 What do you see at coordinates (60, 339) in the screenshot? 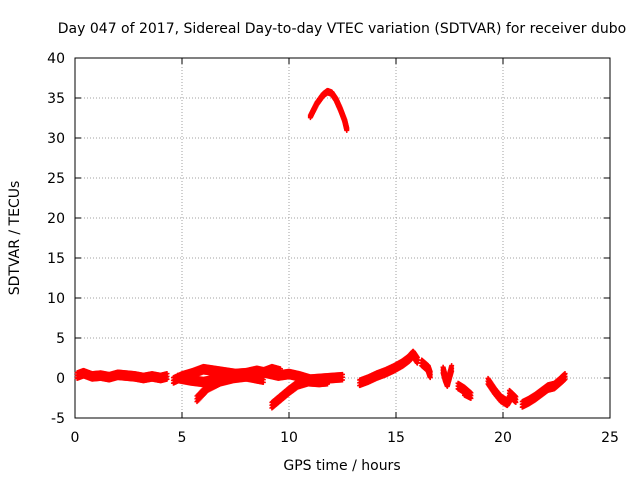
I see `y-tick-label: 5` at bounding box center [60, 339].